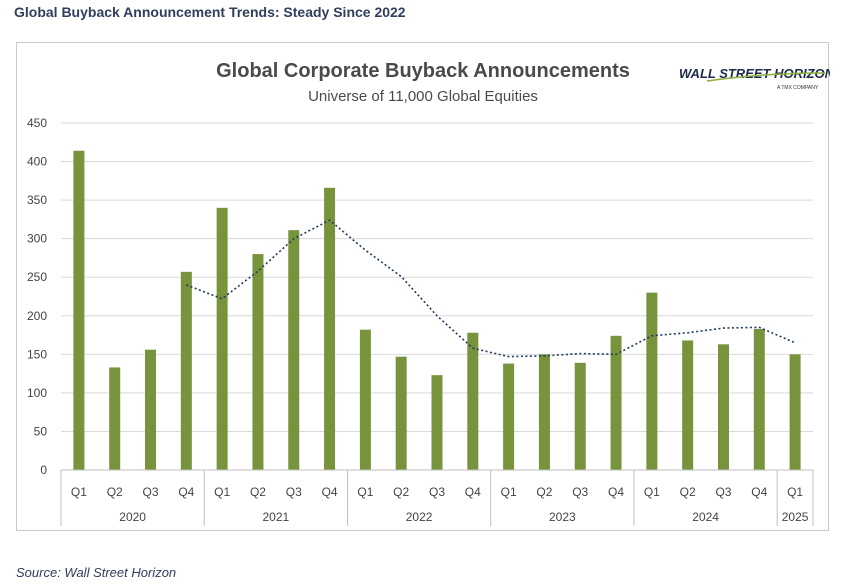  I want to click on source-note: Source: Wall Street Horizon, so click(96, 572).